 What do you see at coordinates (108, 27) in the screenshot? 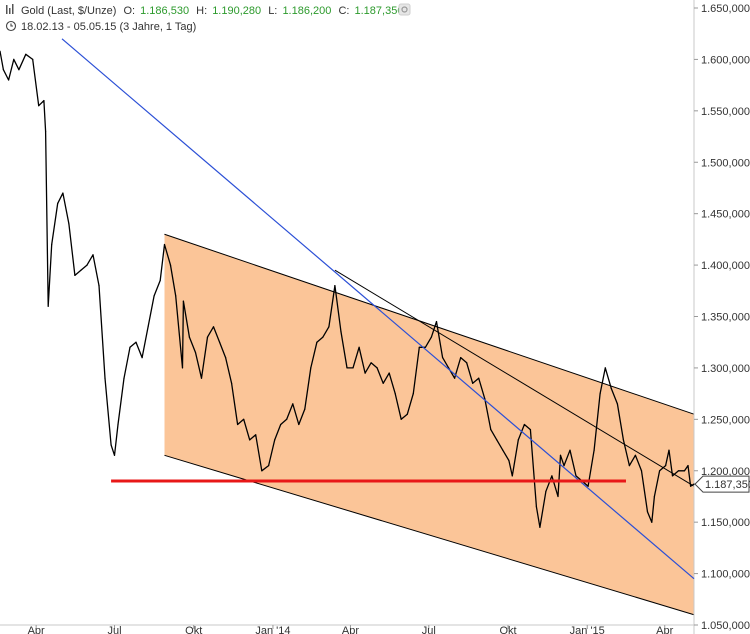
I see `date-range: 18.02.13 - 05.05.15 (3 Jahre, 1 Tag)` at bounding box center [108, 27].